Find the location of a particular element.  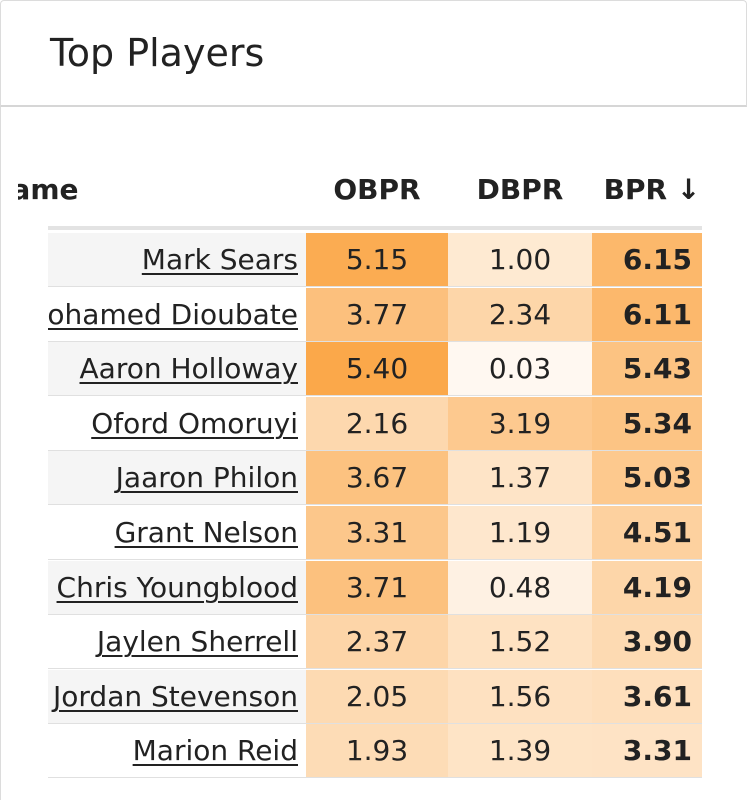

dbpr-cell: 1.37 is located at coordinates (520, 478).